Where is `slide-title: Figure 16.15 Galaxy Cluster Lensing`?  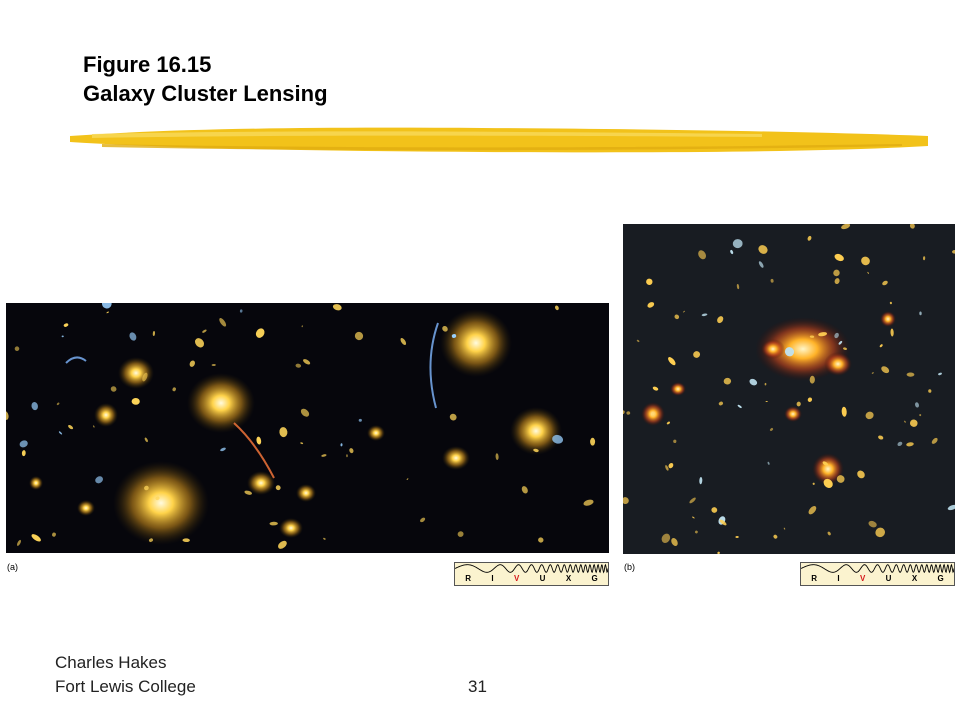 slide-title: Figure 16.15 Galaxy Cluster Lensing is located at coordinates (205, 79).